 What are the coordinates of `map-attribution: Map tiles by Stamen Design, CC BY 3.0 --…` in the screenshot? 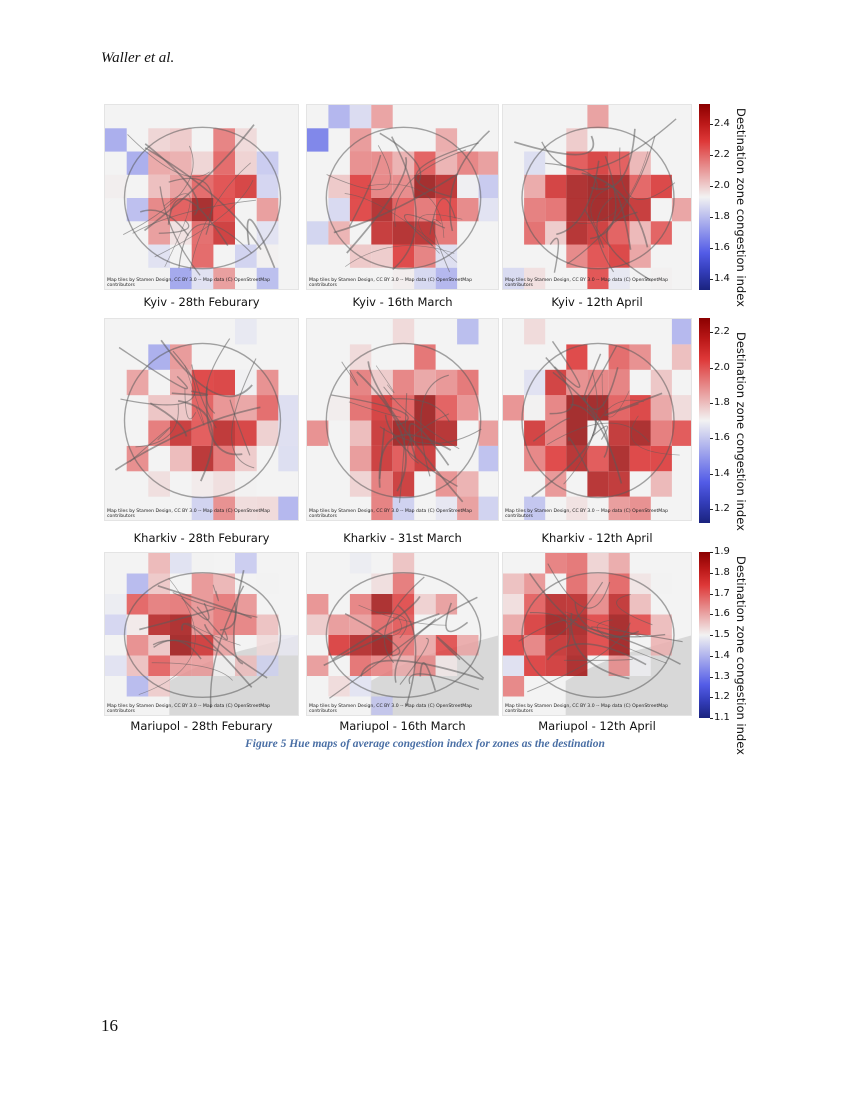 It's located at (390, 708).